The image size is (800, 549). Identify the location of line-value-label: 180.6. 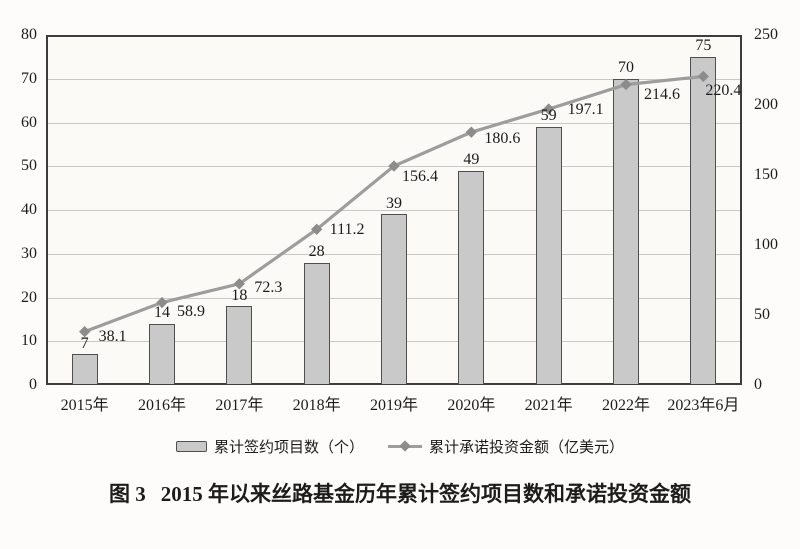
(502, 139).